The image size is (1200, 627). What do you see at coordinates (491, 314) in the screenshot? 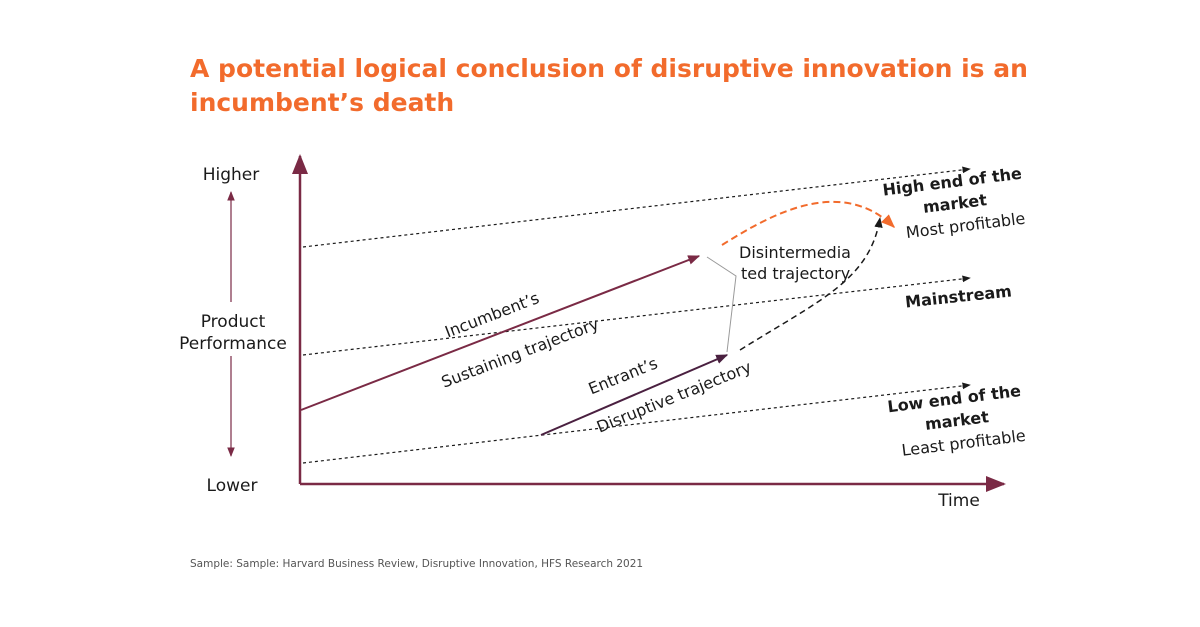
I see `incumbent-label: Incumbent’s` at bounding box center [491, 314].